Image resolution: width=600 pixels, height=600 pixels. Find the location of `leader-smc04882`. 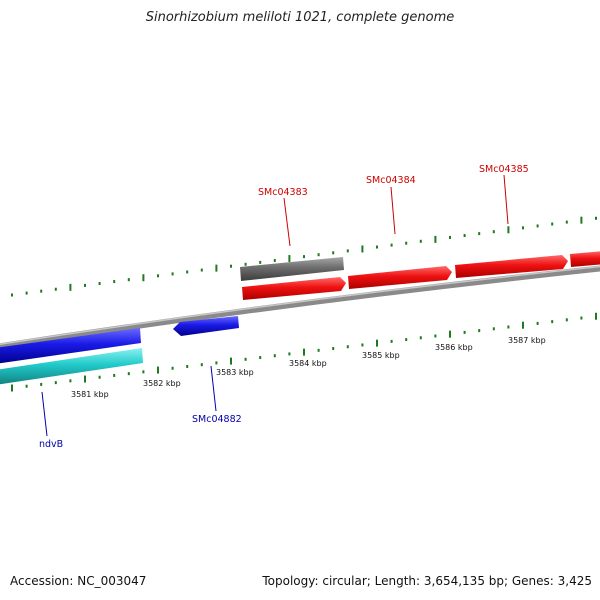

leader-smc04882 is located at coordinates (213, 388).